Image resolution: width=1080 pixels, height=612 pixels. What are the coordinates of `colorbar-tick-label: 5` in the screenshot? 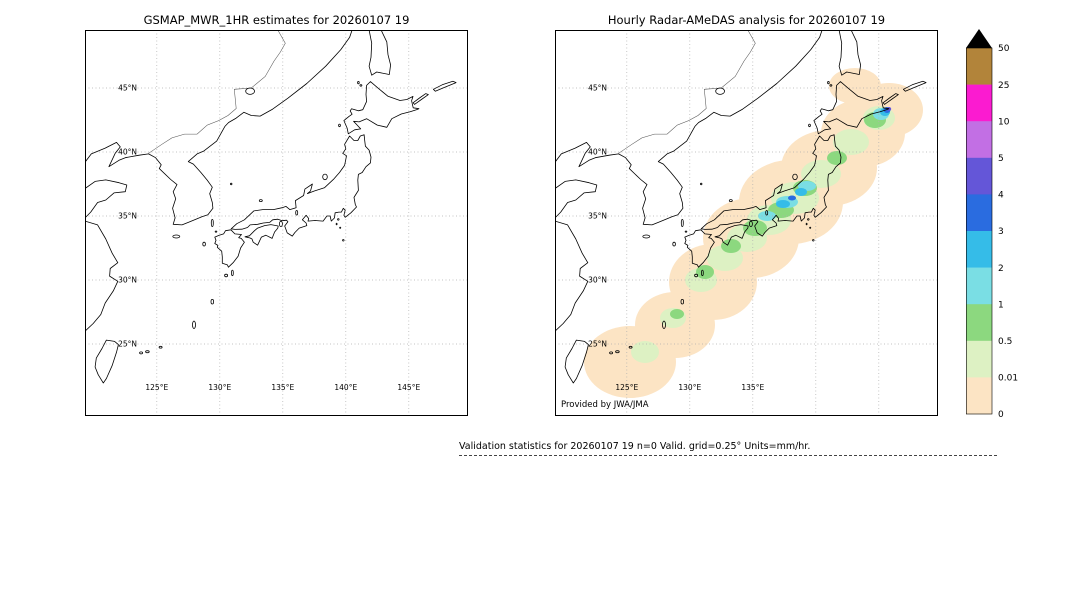 It's located at (1001, 159).